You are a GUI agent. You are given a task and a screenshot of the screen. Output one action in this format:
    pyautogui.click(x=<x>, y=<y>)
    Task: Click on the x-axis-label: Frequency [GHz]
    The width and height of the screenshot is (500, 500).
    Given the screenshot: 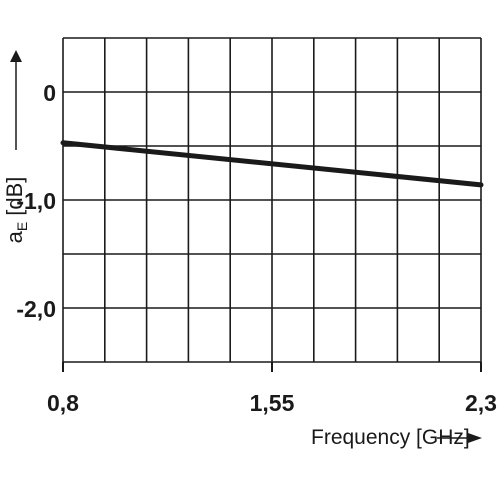 What is the action you would take?
    pyautogui.click(x=390, y=437)
    